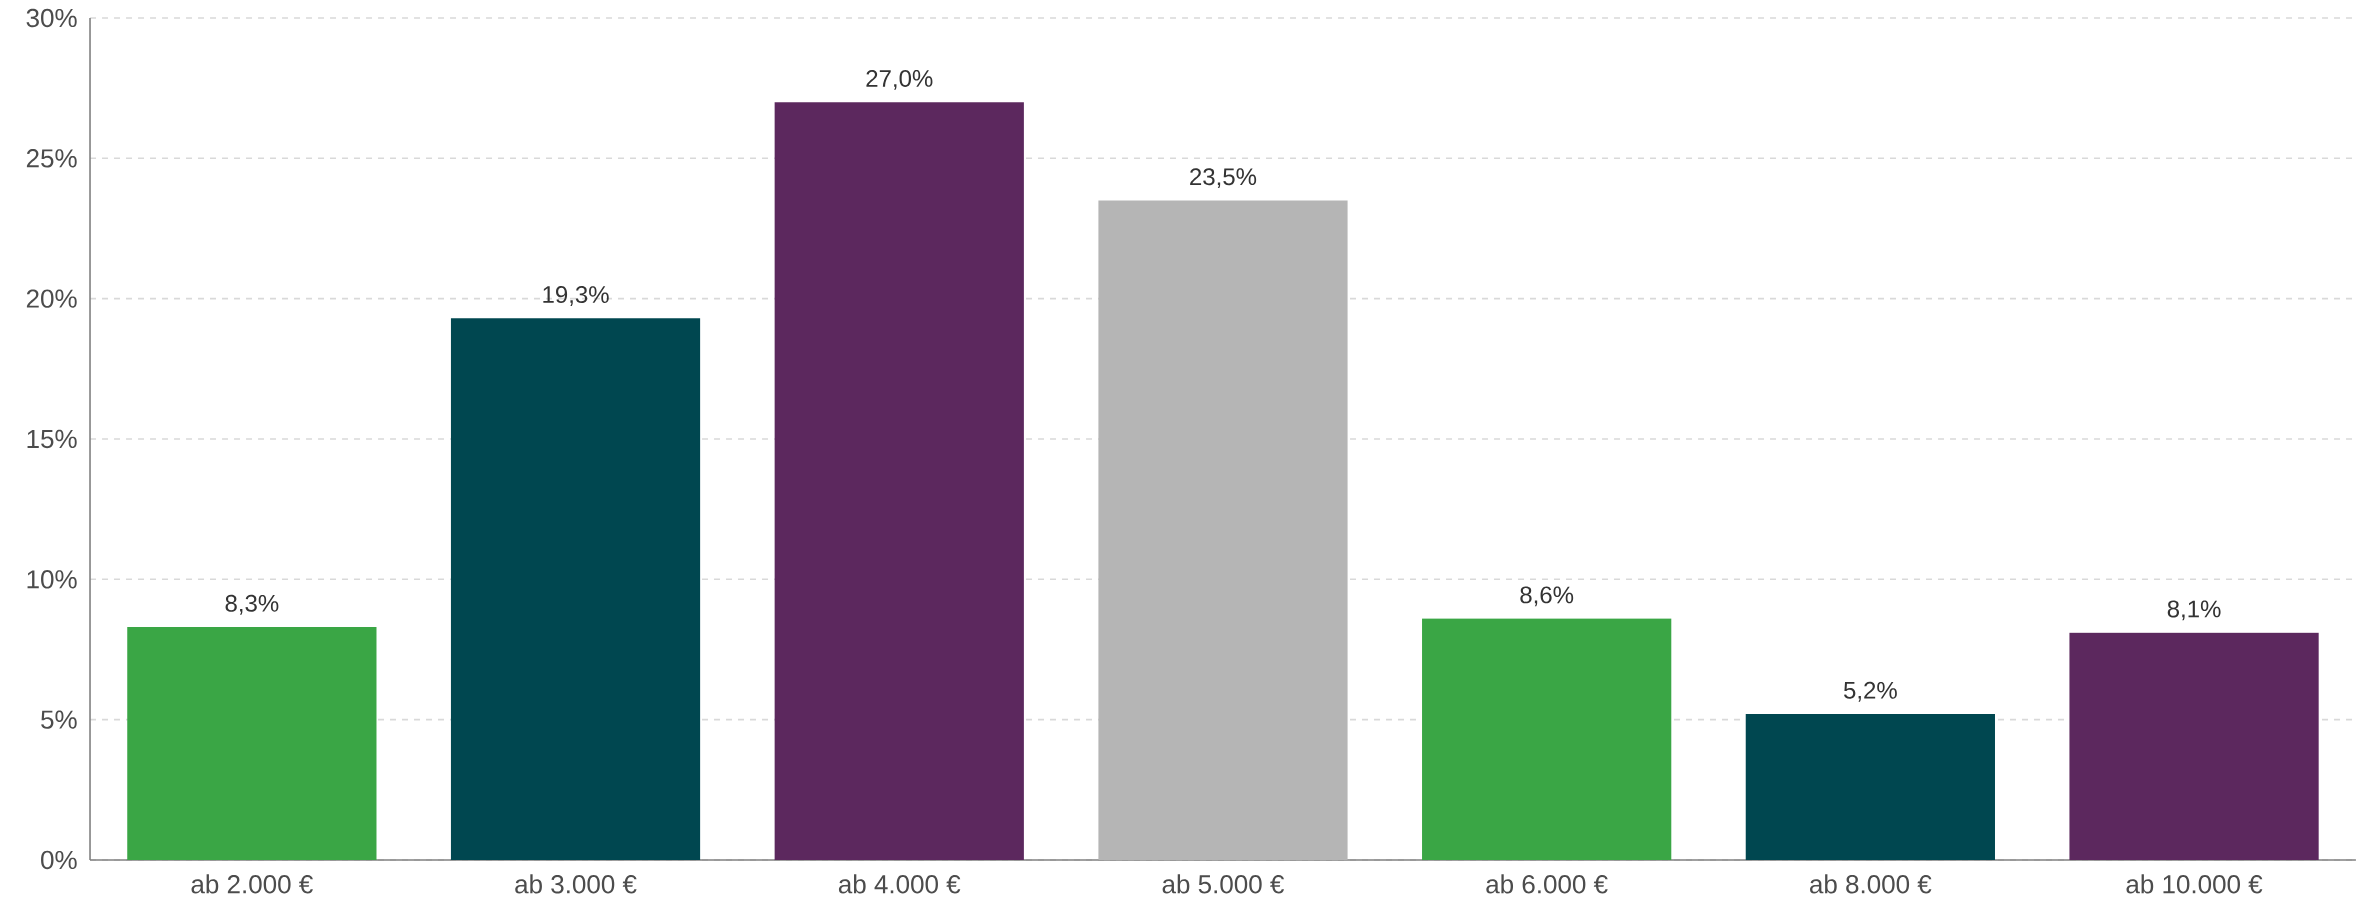 Image resolution: width=2376 pixels, height=915 pixels. What do you see at coordinates (59, 860) in the screenshot?
I see `y-tick-label: 0%` at bounding box center [59, 860].